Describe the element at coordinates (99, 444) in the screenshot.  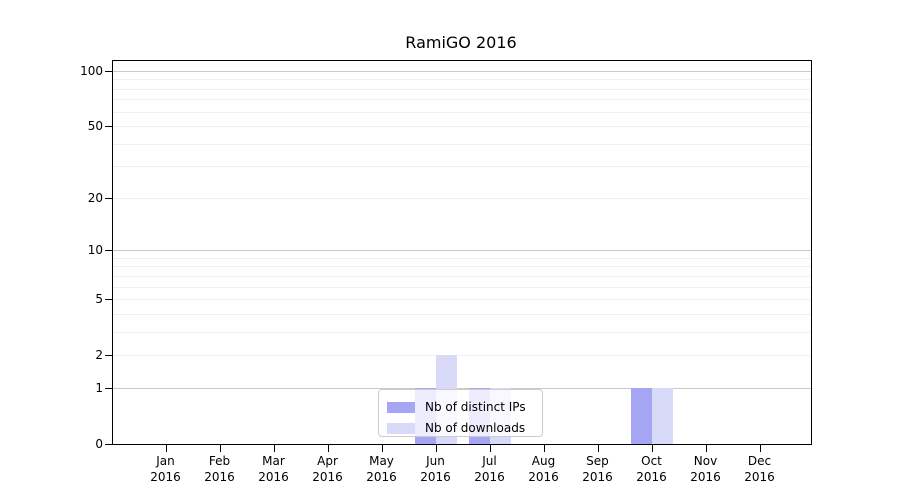
I see `y-tick-label: 0` at that location.